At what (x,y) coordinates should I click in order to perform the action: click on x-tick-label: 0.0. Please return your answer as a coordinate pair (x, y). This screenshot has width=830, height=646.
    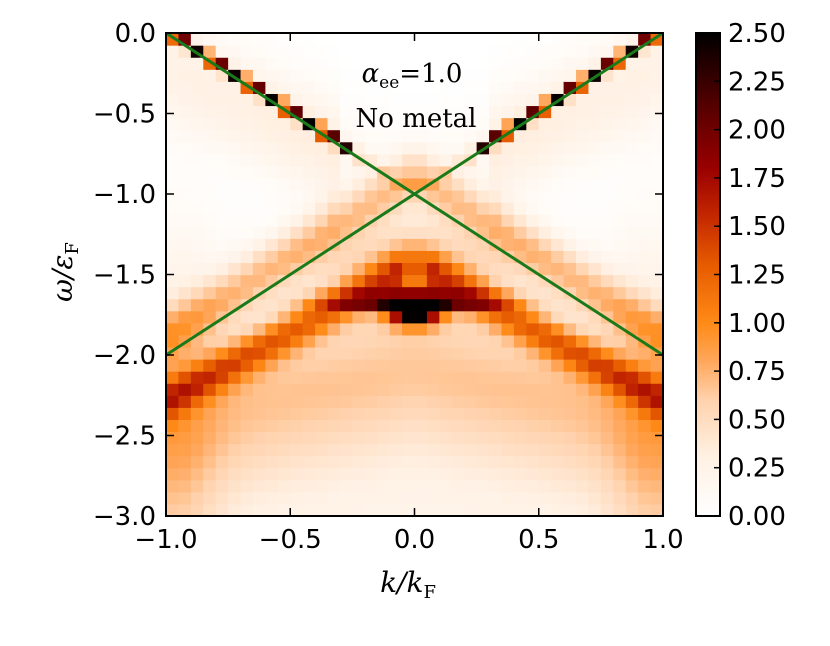
    Looking at the image, I should click on (414, 540).